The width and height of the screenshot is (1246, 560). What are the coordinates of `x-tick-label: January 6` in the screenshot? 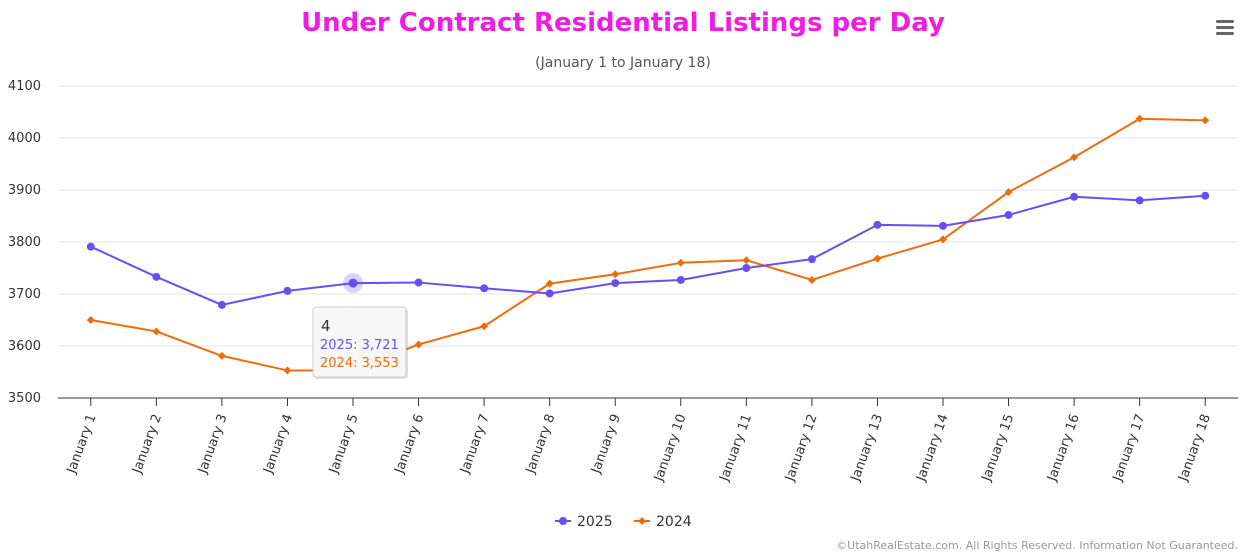 It's located at (410, 444).